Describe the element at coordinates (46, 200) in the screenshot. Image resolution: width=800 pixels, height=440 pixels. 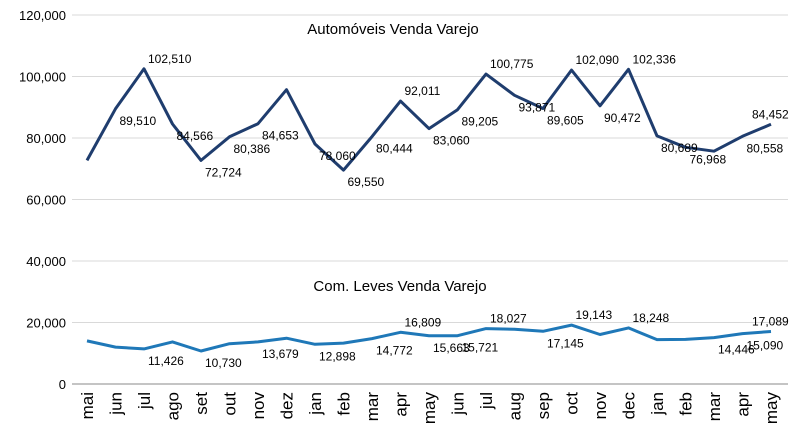
I see `y-tick-label: 60,000` at that location.